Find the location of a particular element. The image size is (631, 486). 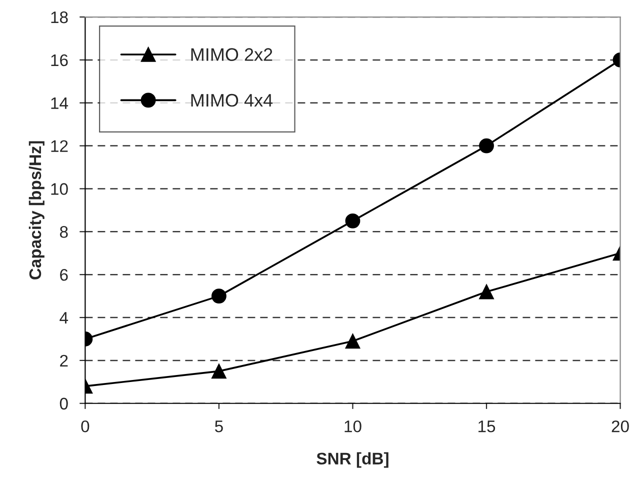

y-tick-label: 8 is located at coordinates (64, 232).